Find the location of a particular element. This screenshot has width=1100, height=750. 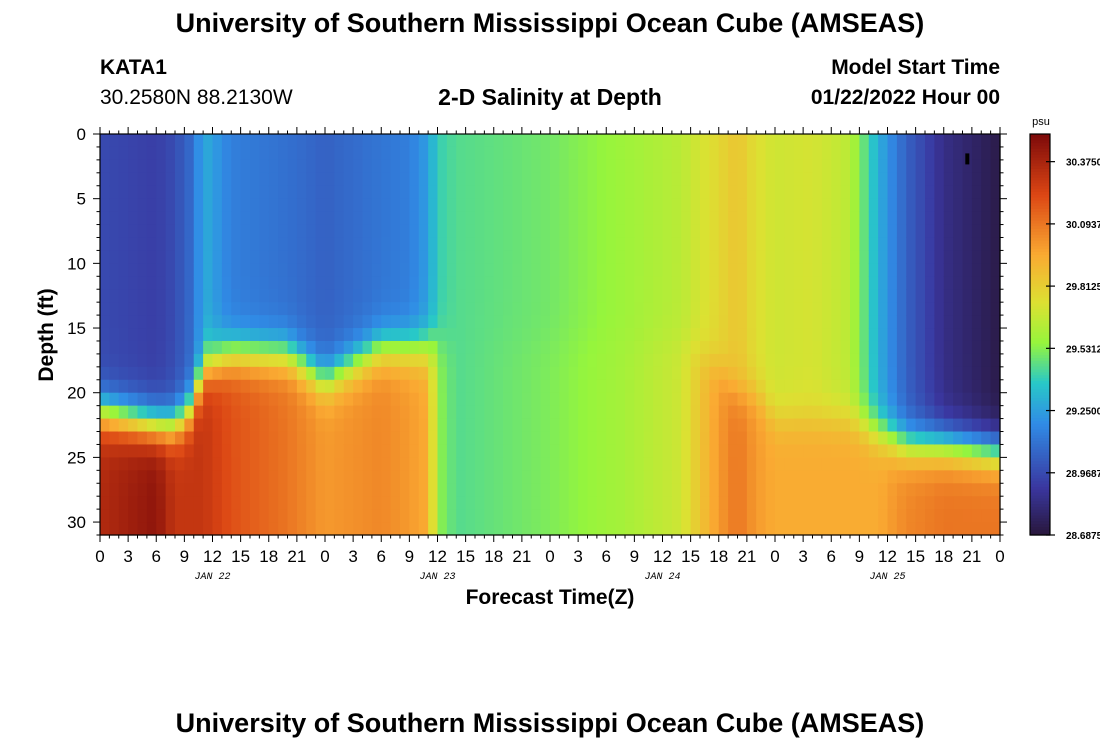

x-tick-label: 15 is located at coordinates (915, 556).